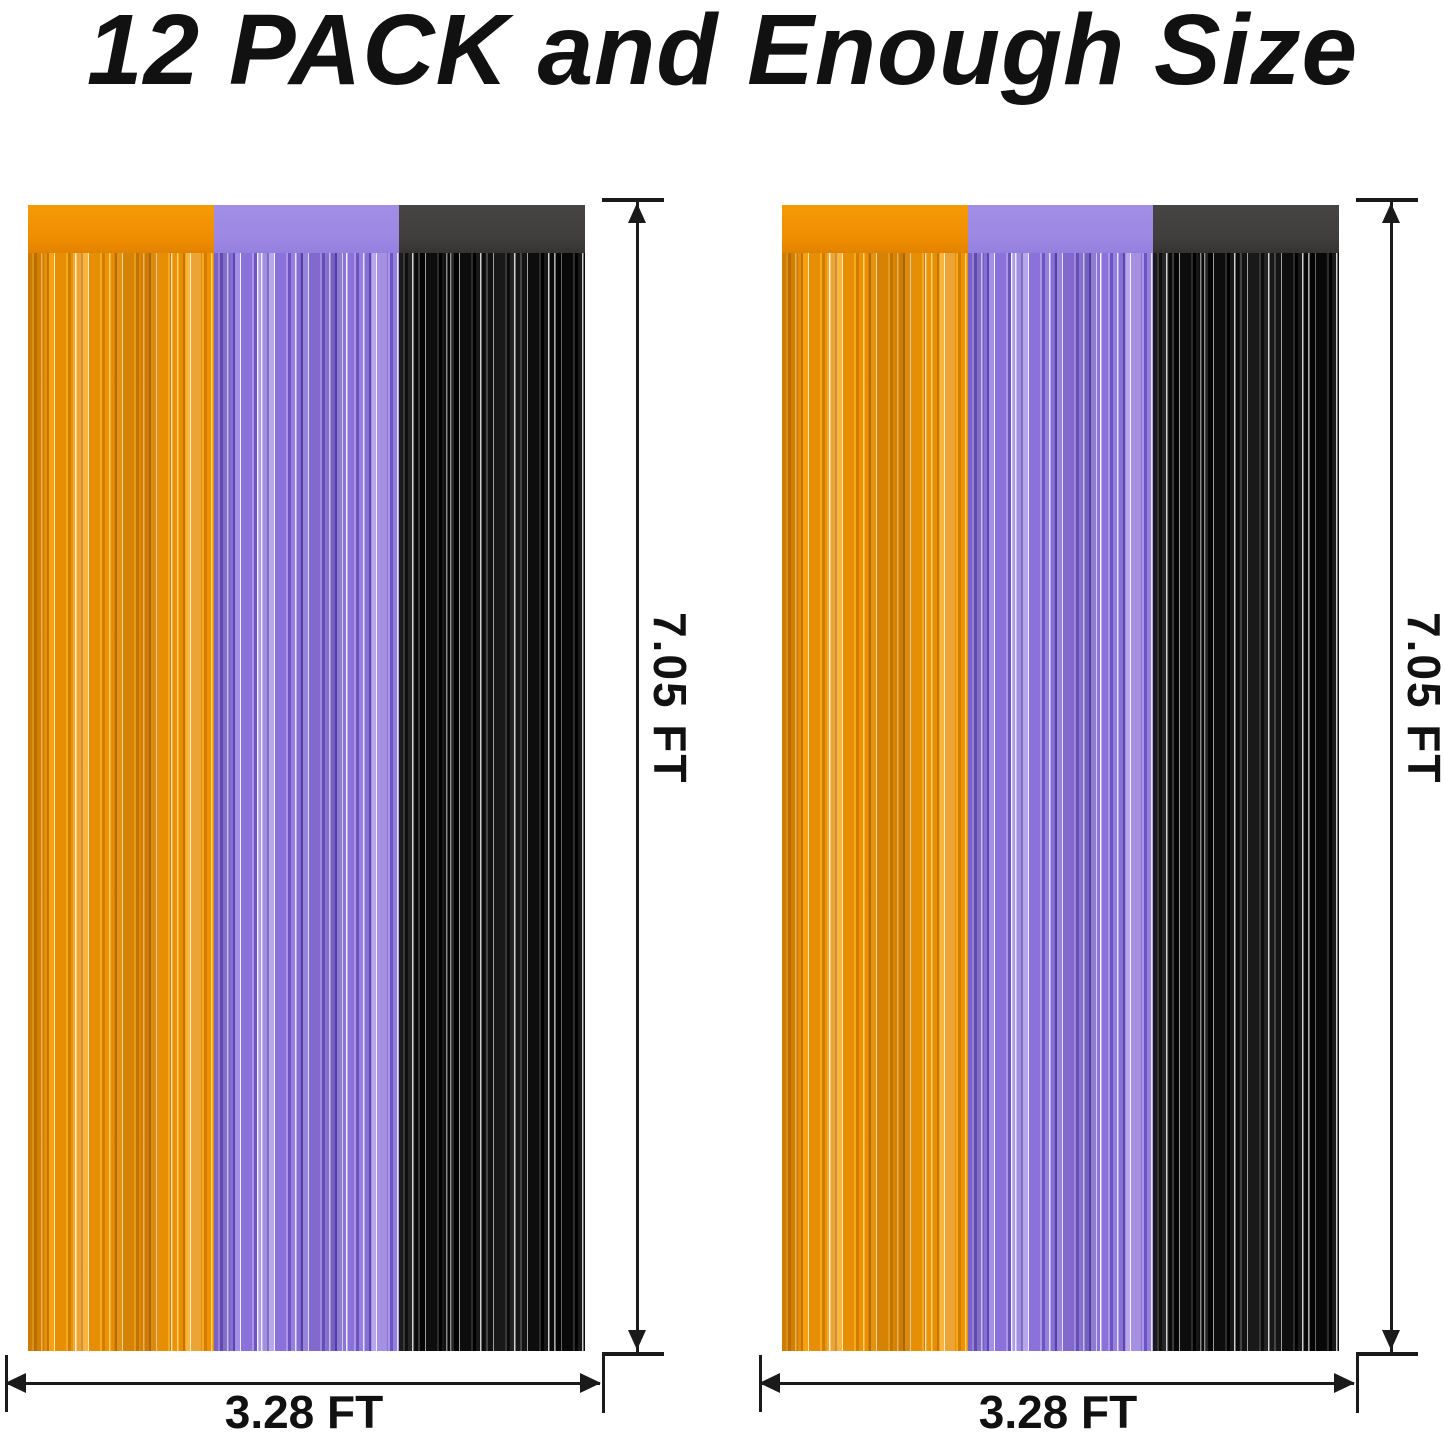 Image resolution: width=1445 pixels, height=1438 pixels. Describe the element at coordinates (722, 53) in the screenshot. I see `page-title: 12 PACK and Enough Size` at that location.